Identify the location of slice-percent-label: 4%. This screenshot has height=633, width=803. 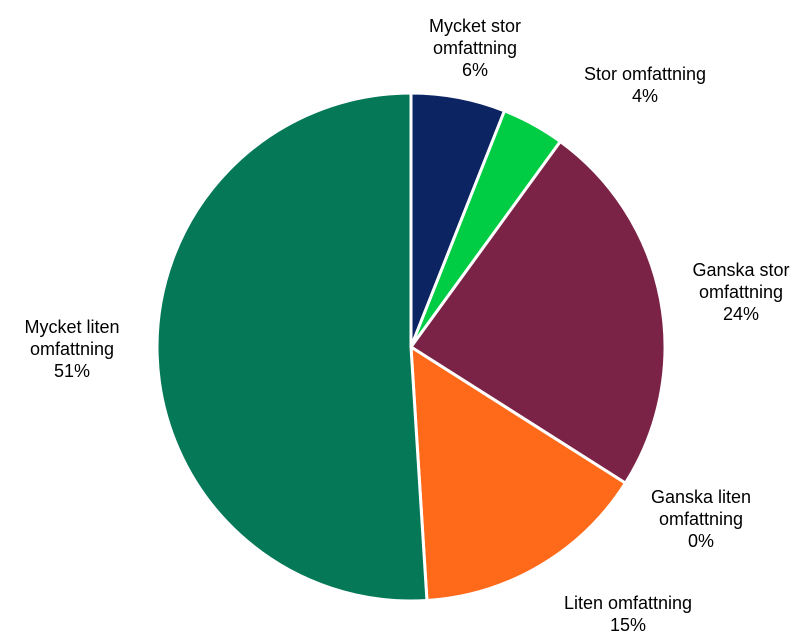
(645, 96).